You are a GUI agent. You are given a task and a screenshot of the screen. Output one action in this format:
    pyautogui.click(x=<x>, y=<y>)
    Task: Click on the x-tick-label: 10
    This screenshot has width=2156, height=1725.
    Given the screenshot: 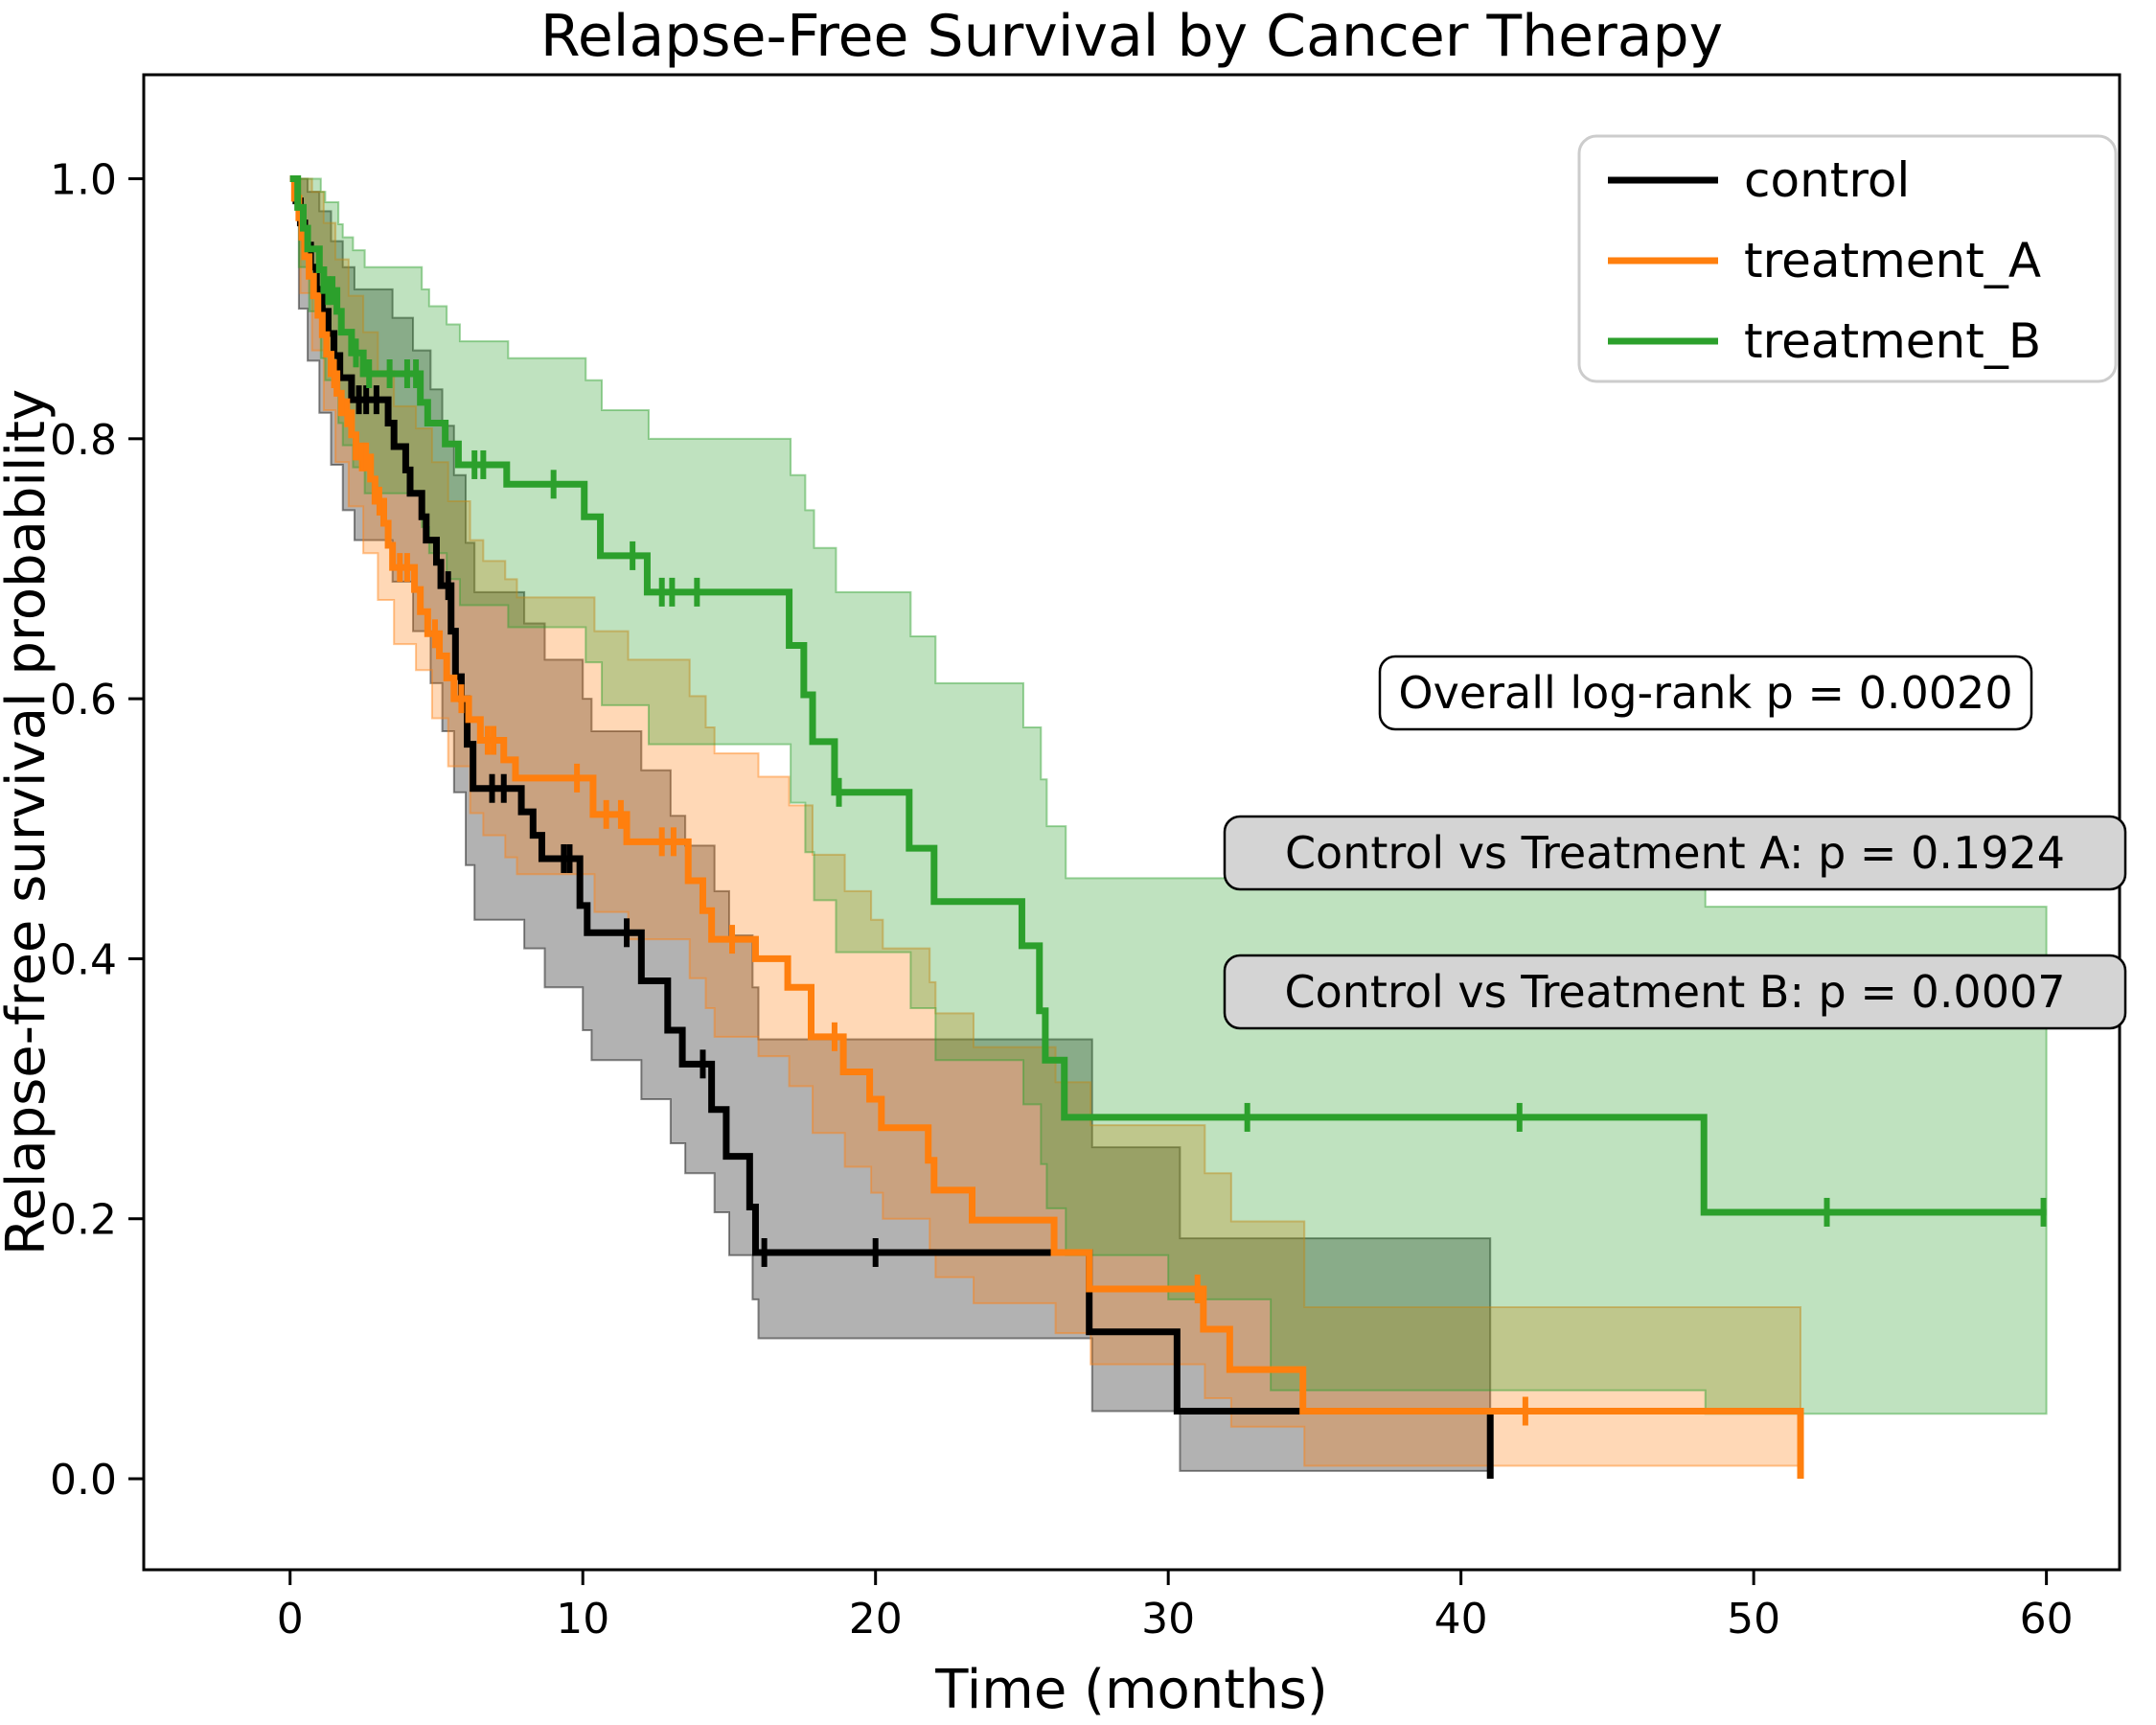 What is the action you would take?
    pyautogui.click(x=582, y=1619)
    